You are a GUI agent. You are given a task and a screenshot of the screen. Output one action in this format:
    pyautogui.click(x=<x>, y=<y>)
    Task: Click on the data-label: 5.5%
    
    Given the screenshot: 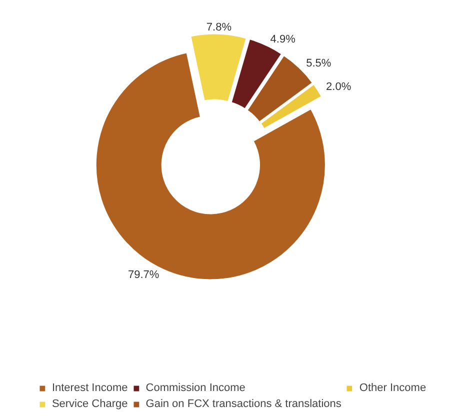 What is the action you would take?
    pyautogui.click(x=319, y=63)
    